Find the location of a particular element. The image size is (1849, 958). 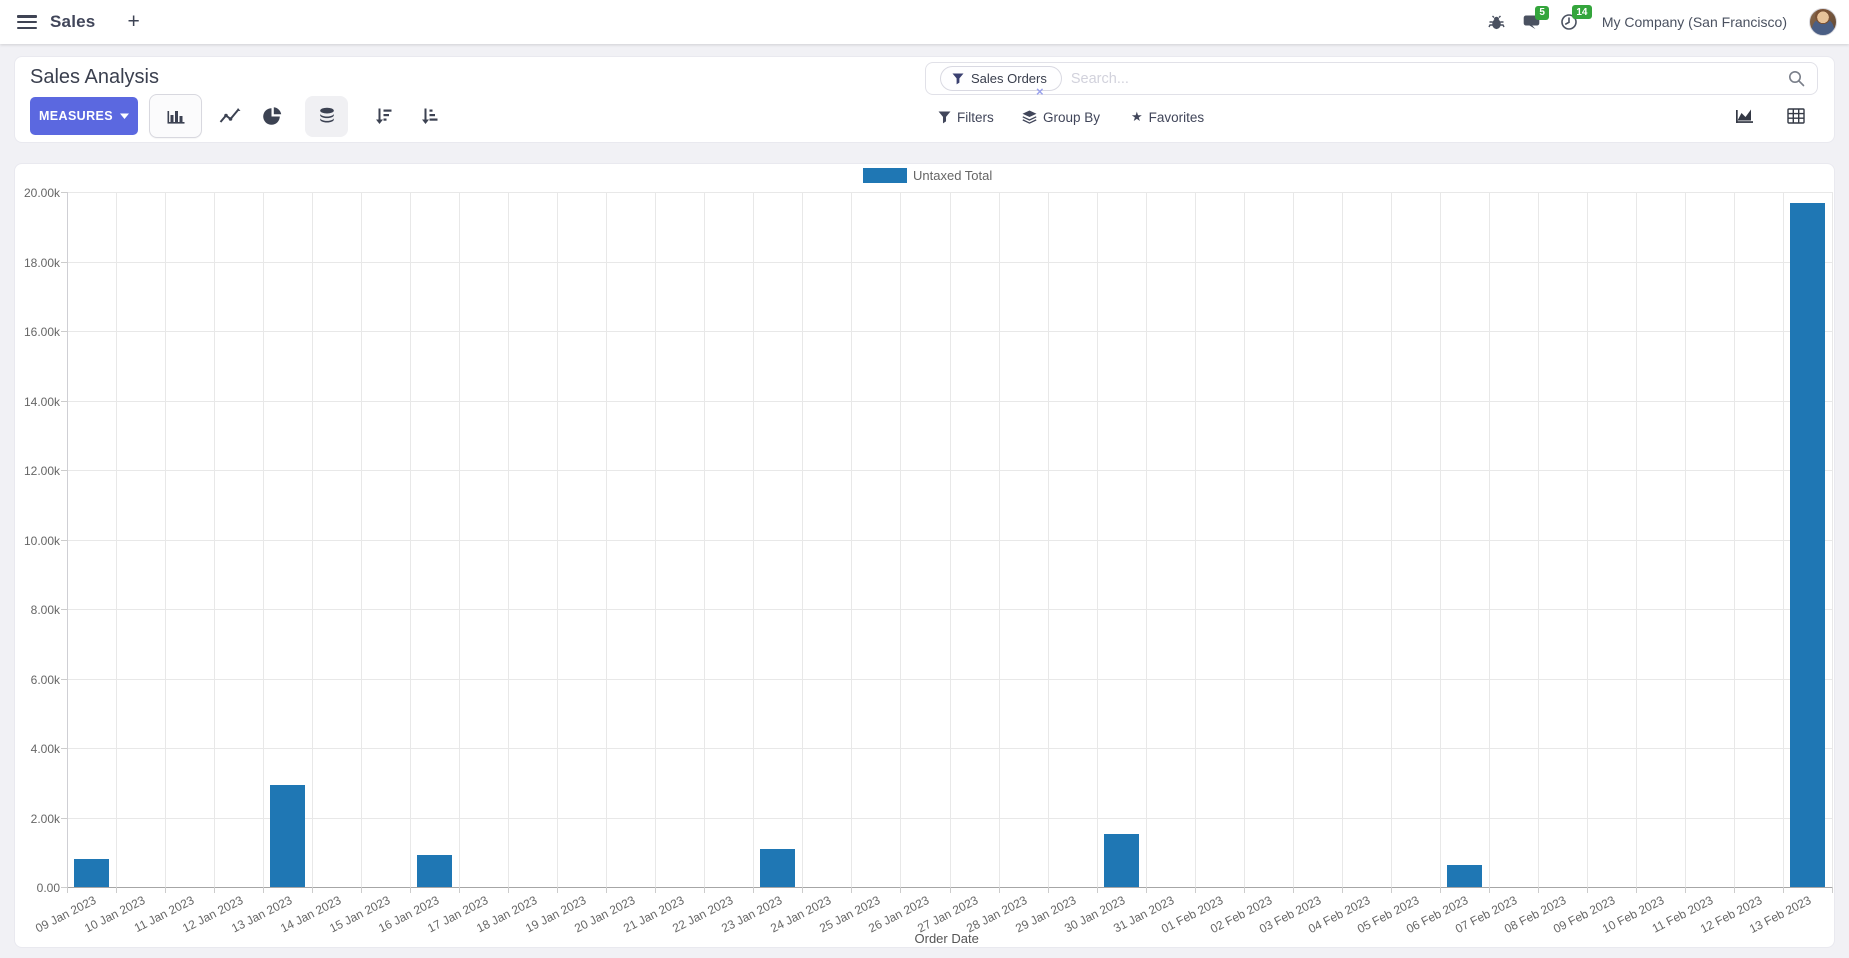

menu-toggle-icon is located at coordinates (27, 22).